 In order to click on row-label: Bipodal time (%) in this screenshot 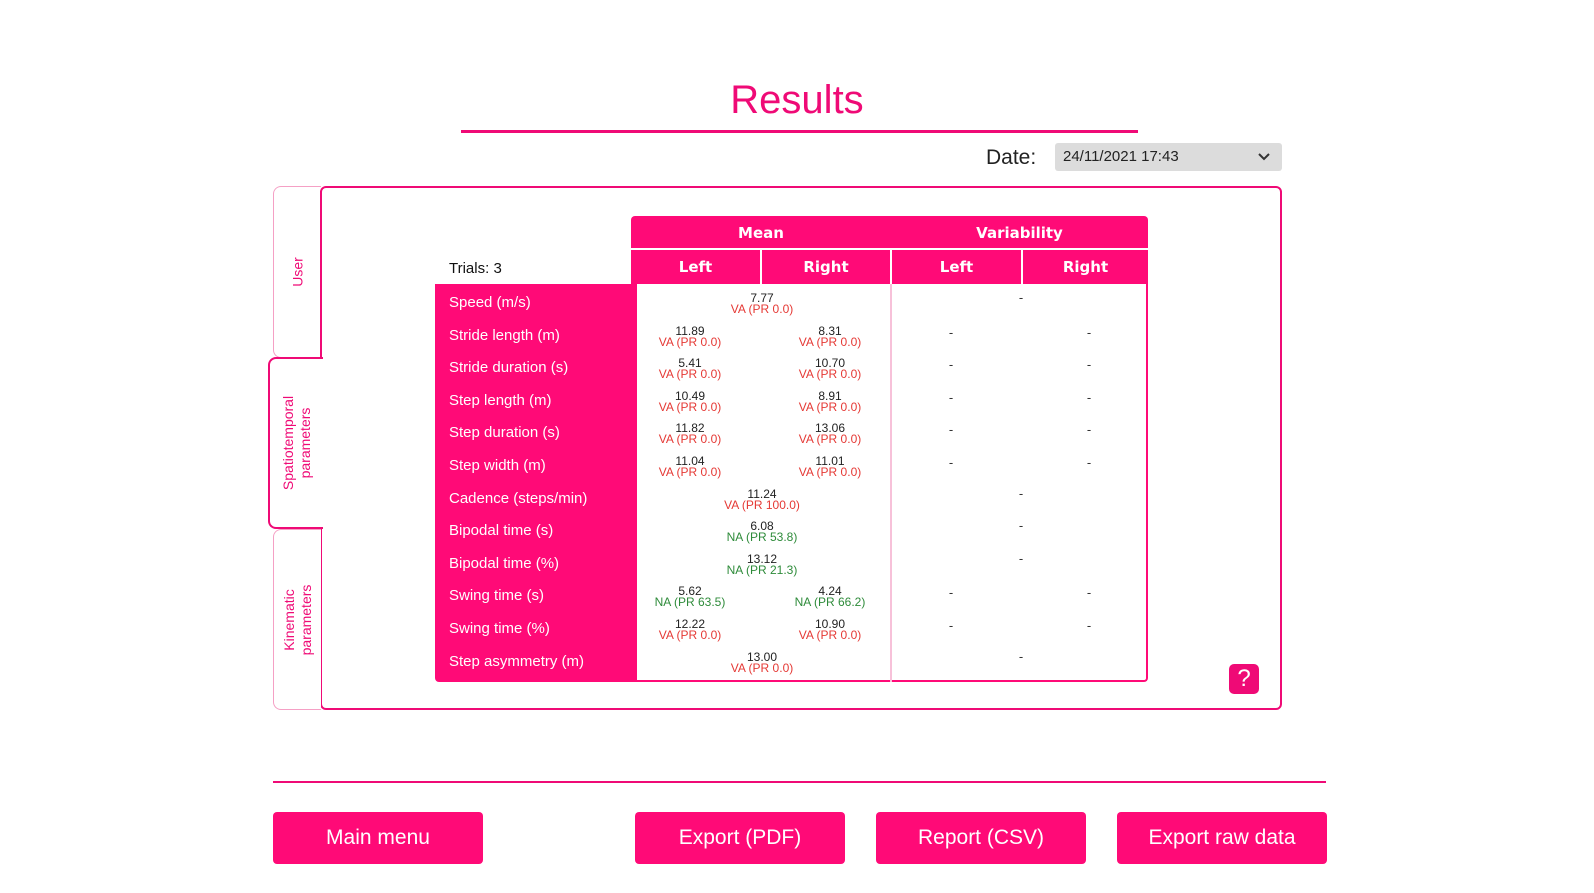, I will do `click(504, 563)`.